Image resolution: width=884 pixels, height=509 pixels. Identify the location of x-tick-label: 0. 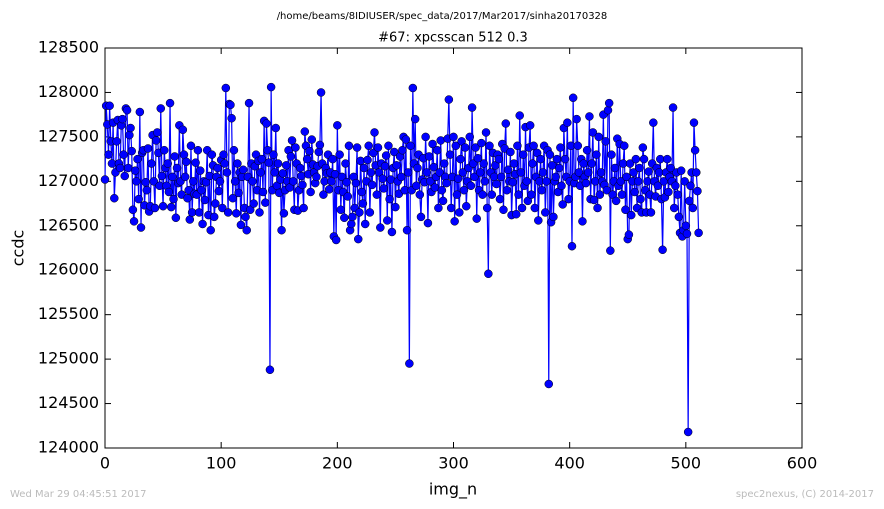
(105, 463).